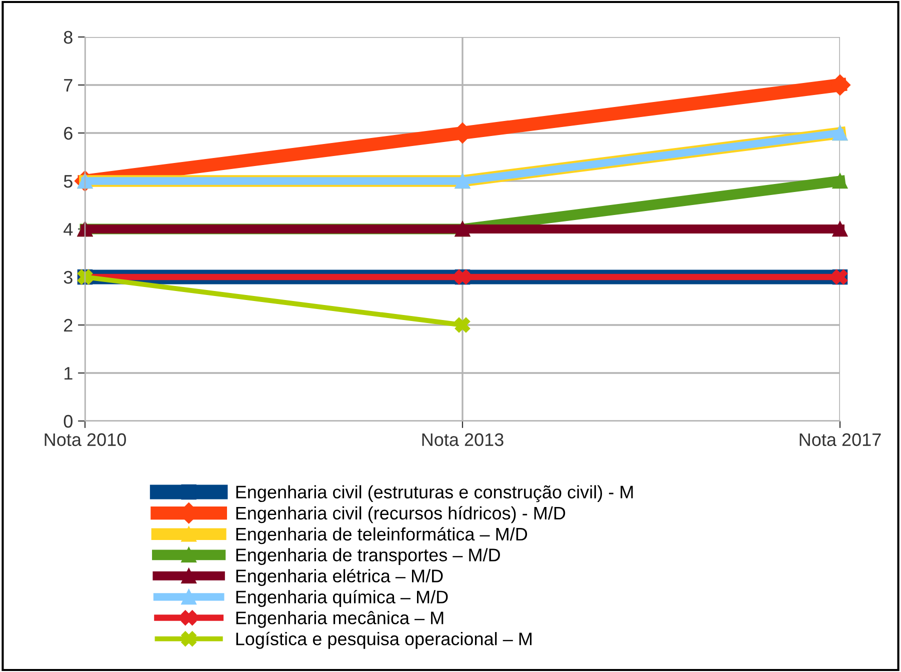 This screenshot has width=901, height=672. I want to click on y-tick-label: 6, so click(68, 133).